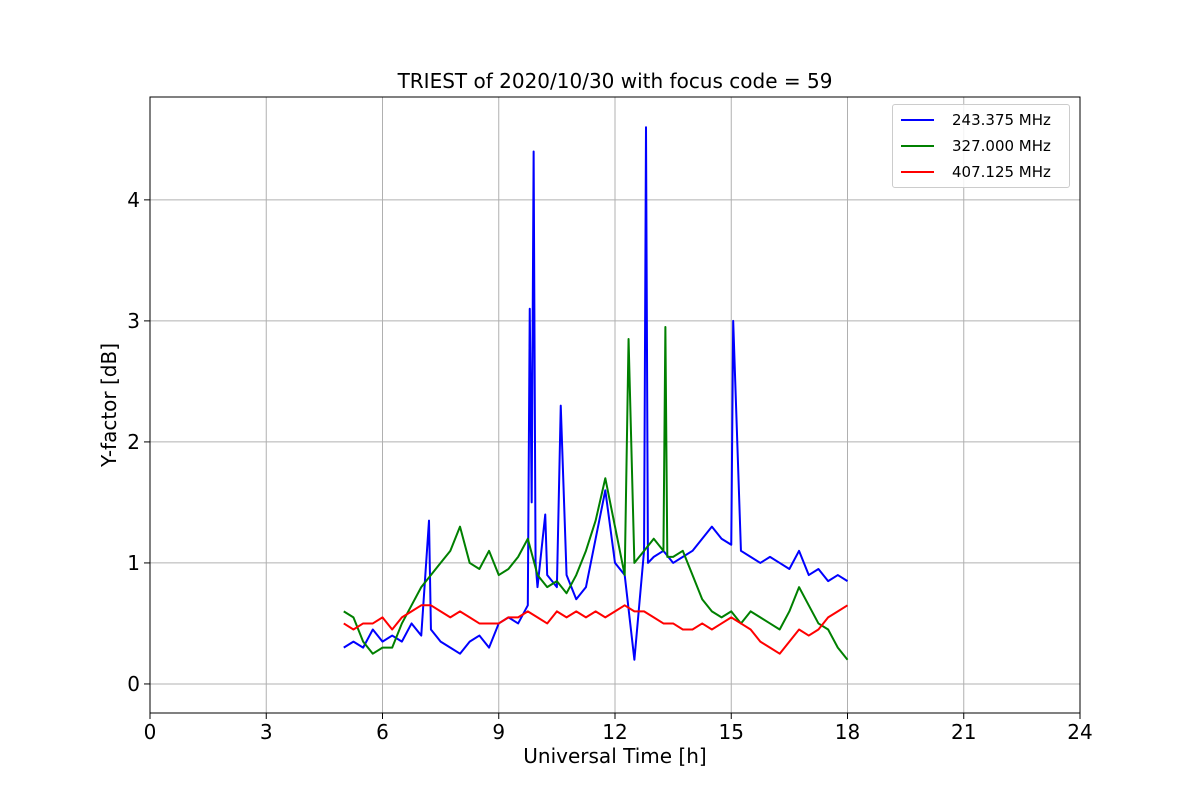 The height and width of the screenshot is (800, 1200). Describe the element at coordinates (847, 732) in the screenshot. I see `x-tick-label: 18` at that location.